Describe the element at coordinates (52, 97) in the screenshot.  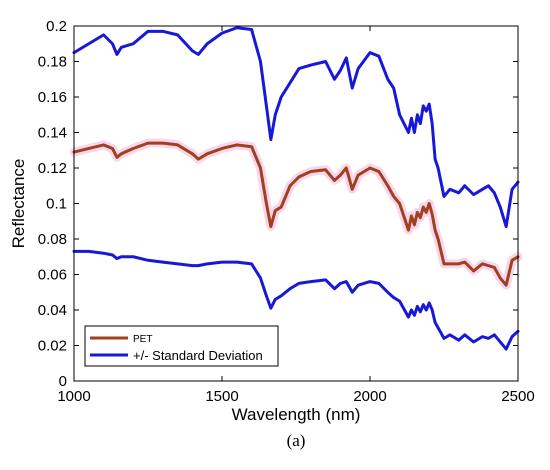
I see `y-tick-label: 0.16` at that location.